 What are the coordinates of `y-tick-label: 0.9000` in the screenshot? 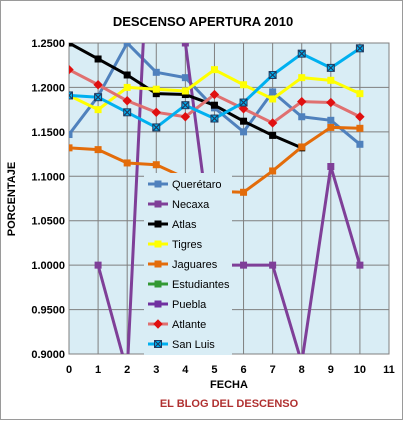 It's located at (48, 355).